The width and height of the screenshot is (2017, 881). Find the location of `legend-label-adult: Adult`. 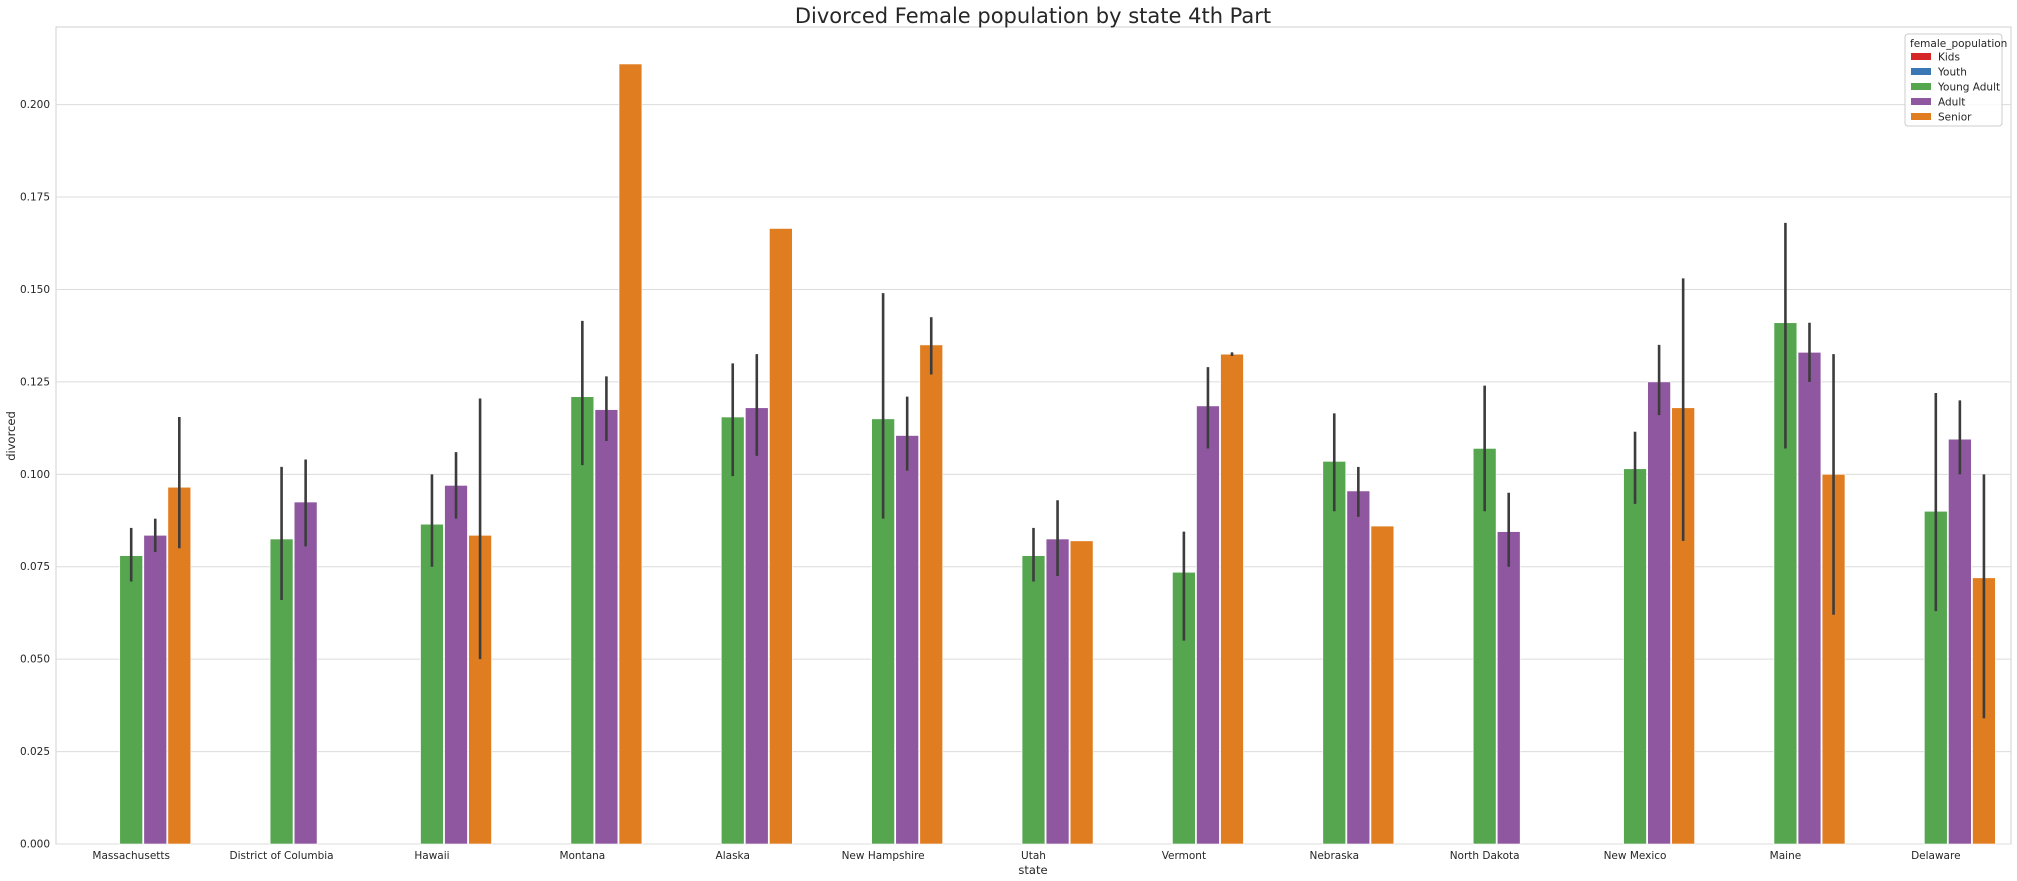

legend-label-adult: Adult is located at coordinates (1951, 103).